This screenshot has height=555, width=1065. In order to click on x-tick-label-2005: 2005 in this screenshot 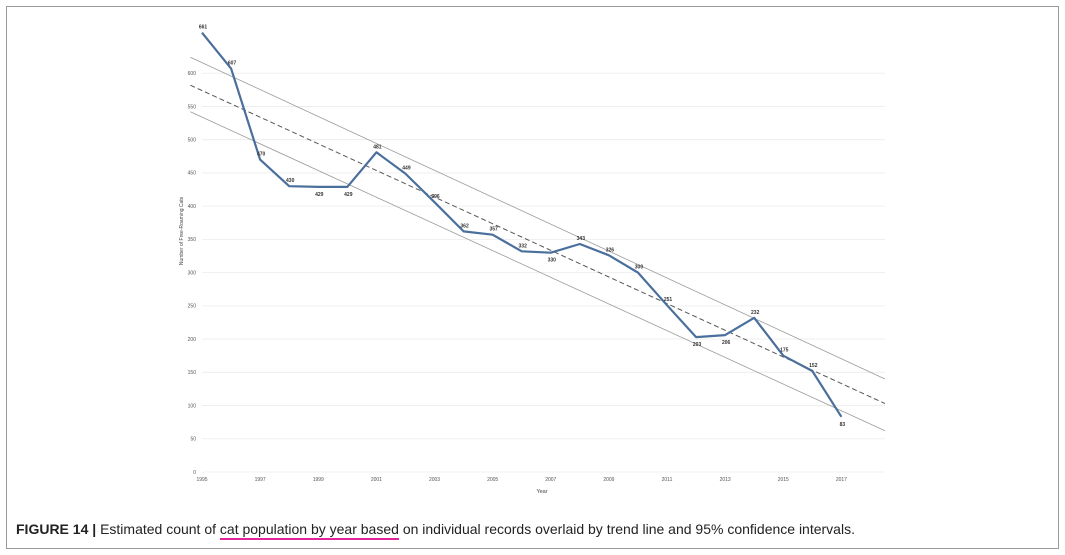, I will do `click(492, 480)`.